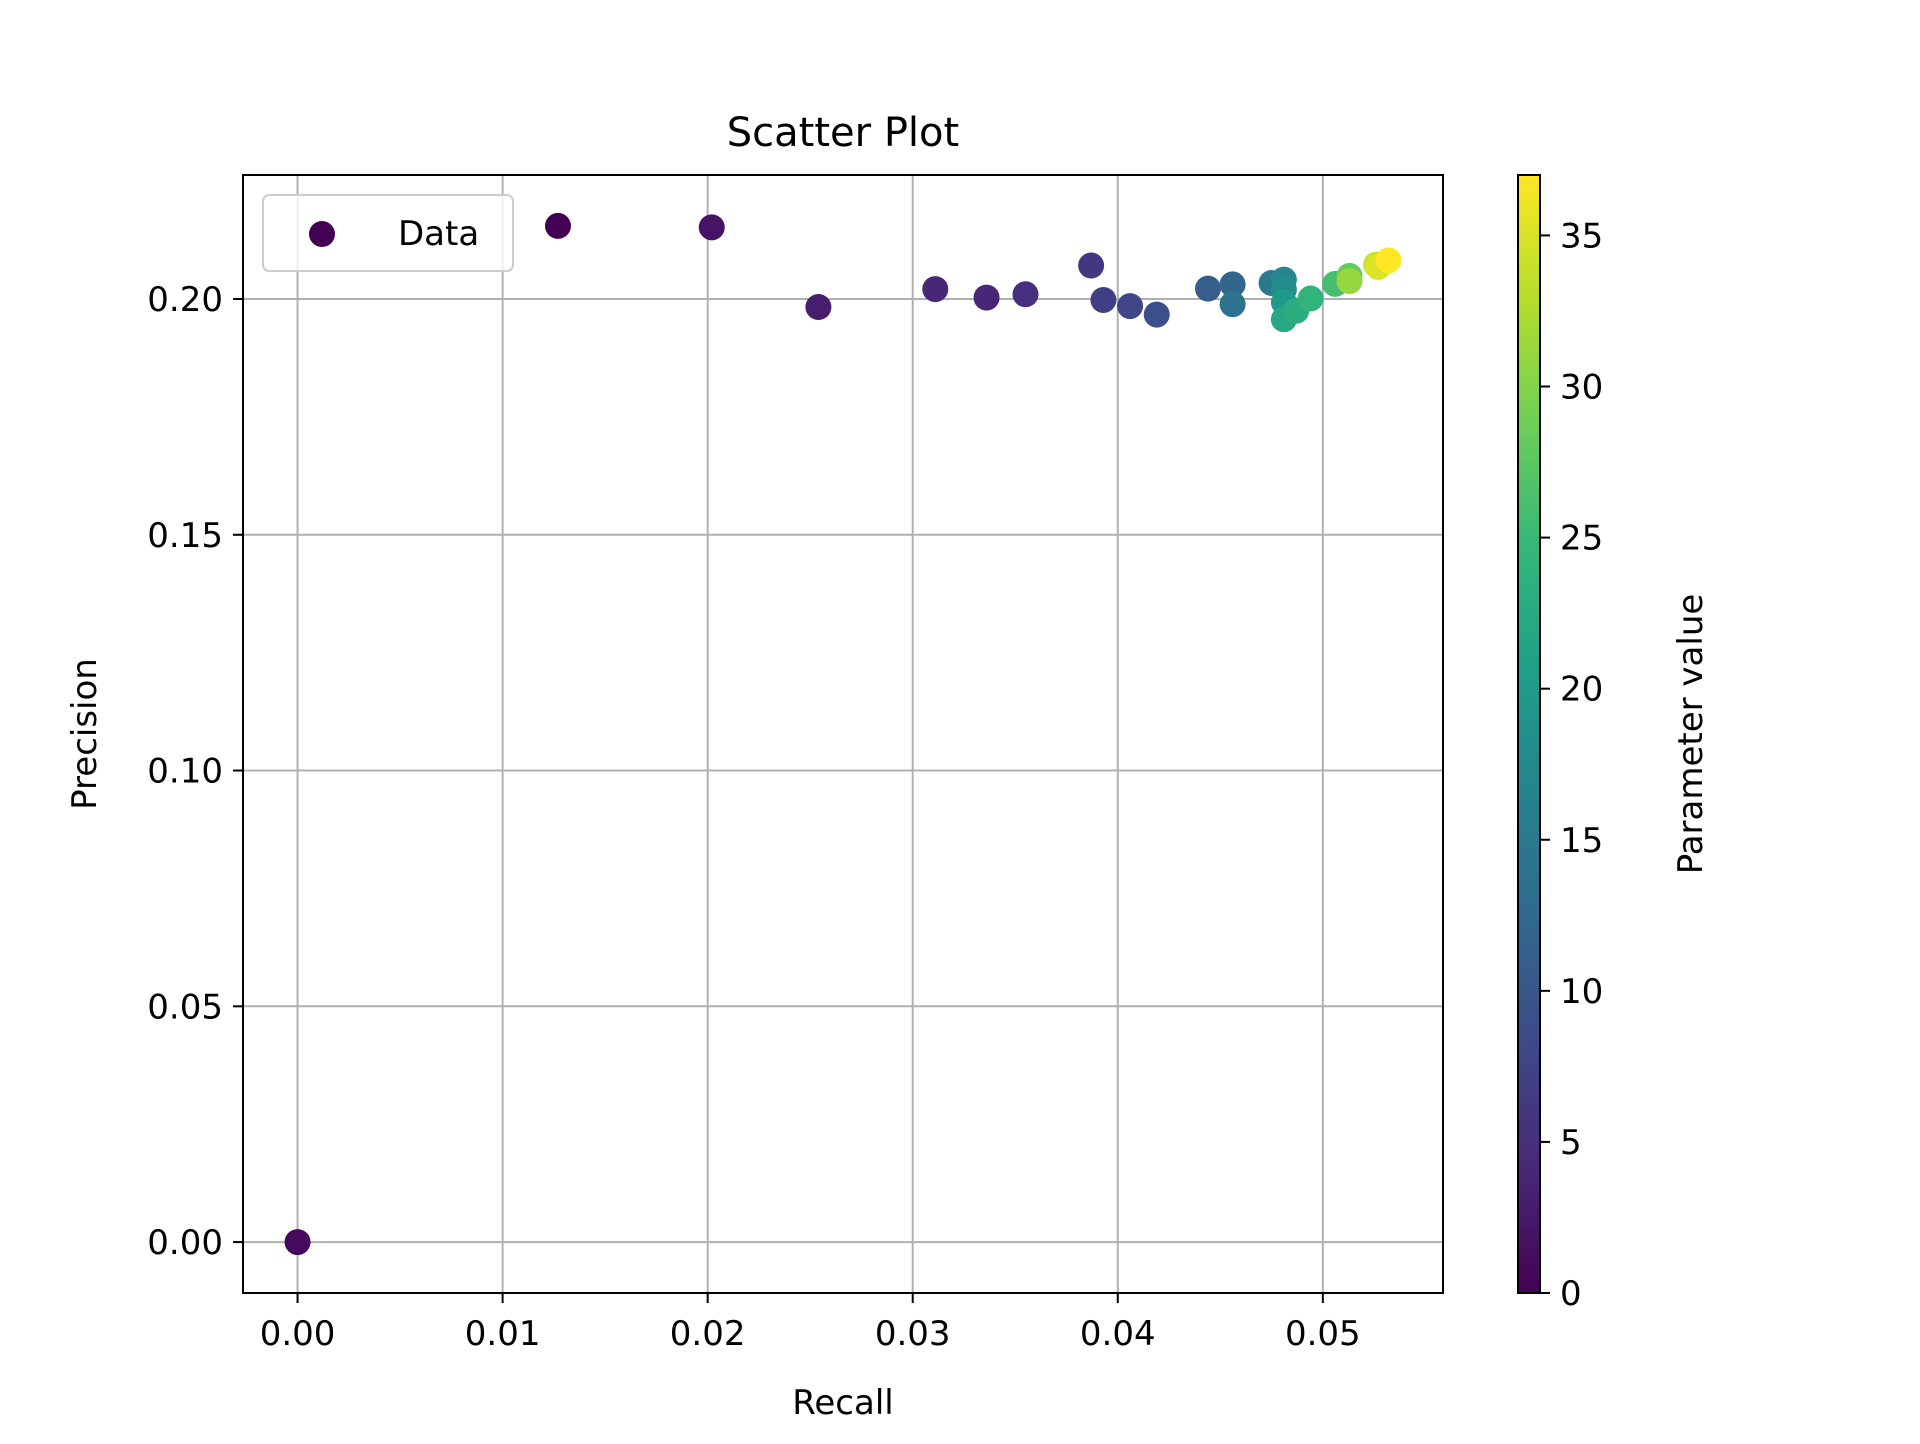 The width and height of the screenshot is (1920, 1444). Describe the element at coordinates (1571, 765) in the screenshot. I see `colorbar-ticks: 0 5 10 15 20 25 30 35` at that location.